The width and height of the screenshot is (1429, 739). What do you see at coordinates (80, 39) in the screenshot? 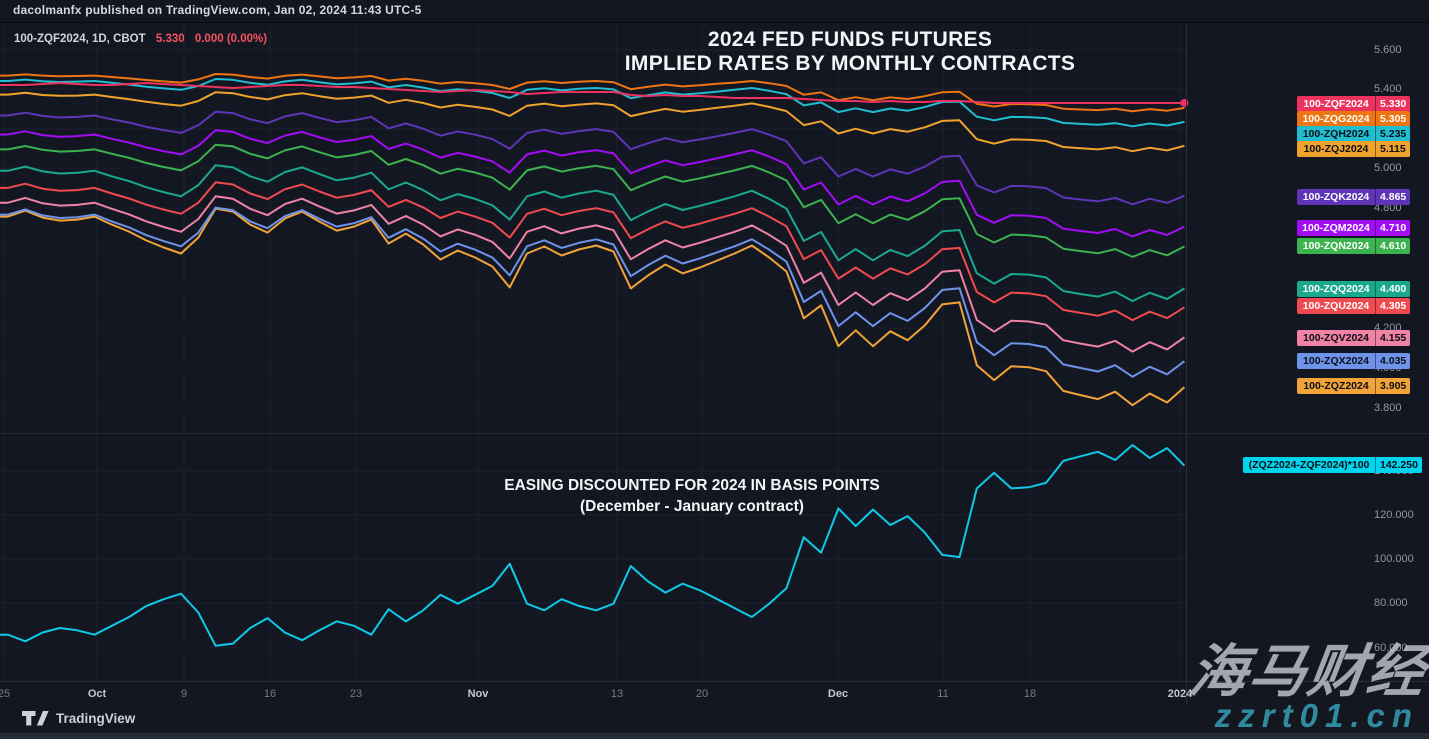
I see `symbol-name: 100-ZQF2024, 1D, CBOT` at bounding box center [80, 39].